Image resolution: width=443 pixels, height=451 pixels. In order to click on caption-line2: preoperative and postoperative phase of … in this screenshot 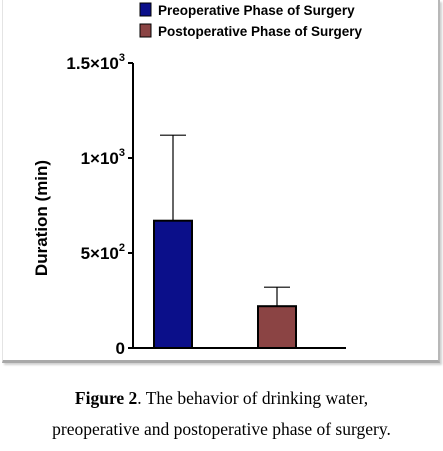, I will do `click(221, 429)`.